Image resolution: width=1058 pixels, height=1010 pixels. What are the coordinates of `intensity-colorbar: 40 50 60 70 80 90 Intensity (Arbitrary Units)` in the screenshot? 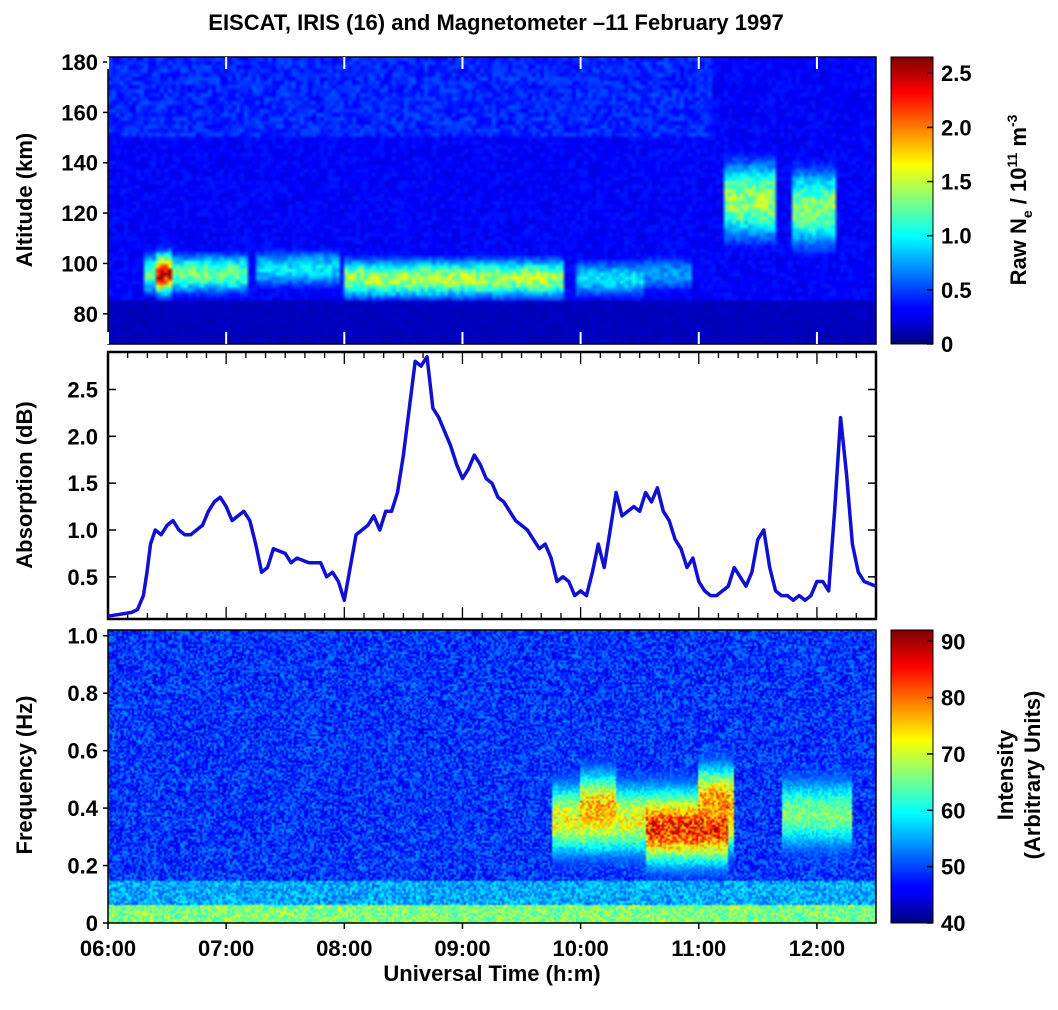 It's located at (967, 782).